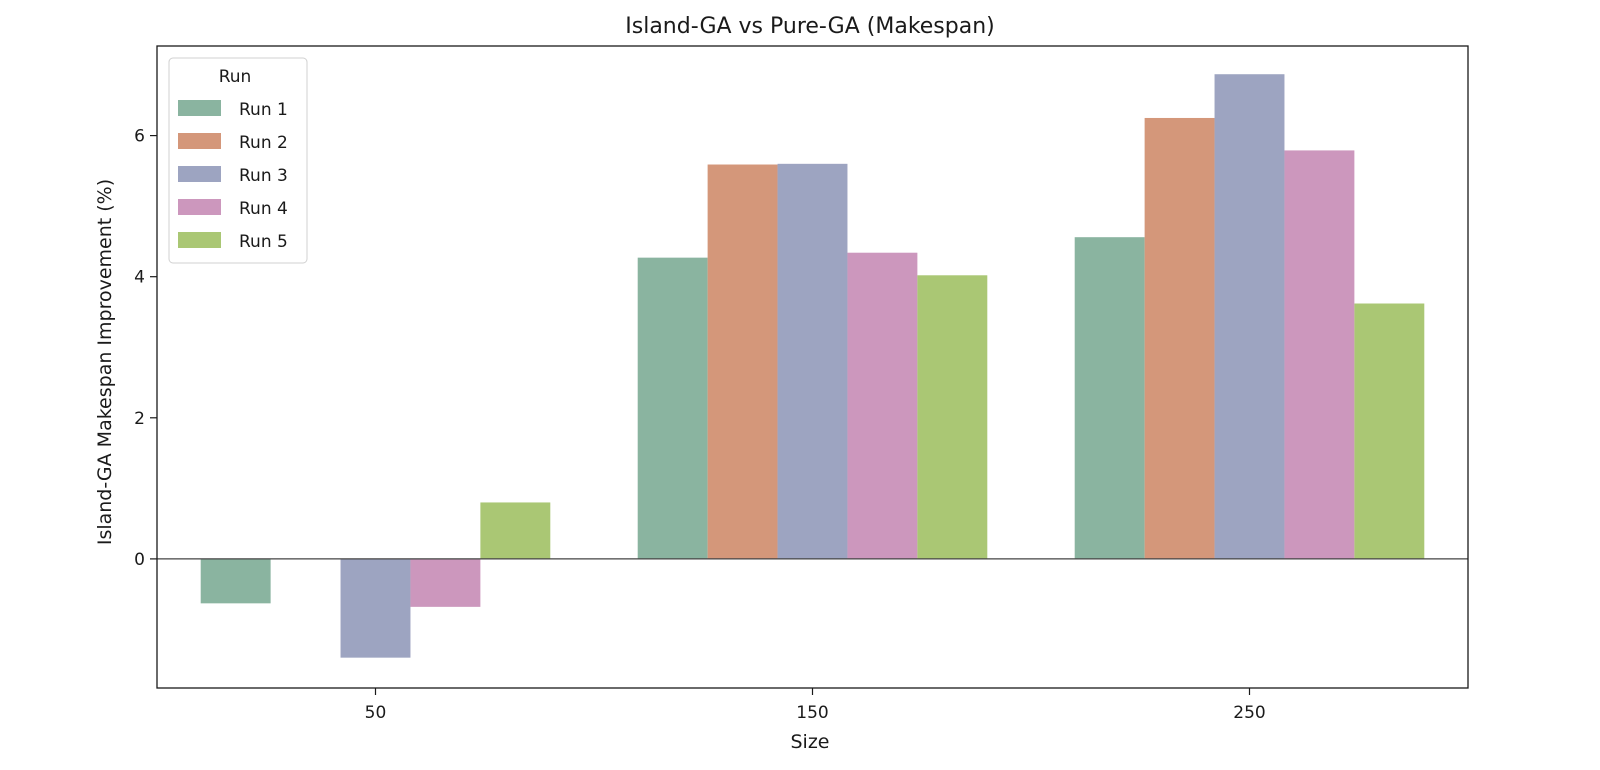 This screenshot has height=770, width=1600. What do you see at coordinates (263, 110) in the screenshot?
I see `legend-label: Run 1` at bounding box center [263, 110].